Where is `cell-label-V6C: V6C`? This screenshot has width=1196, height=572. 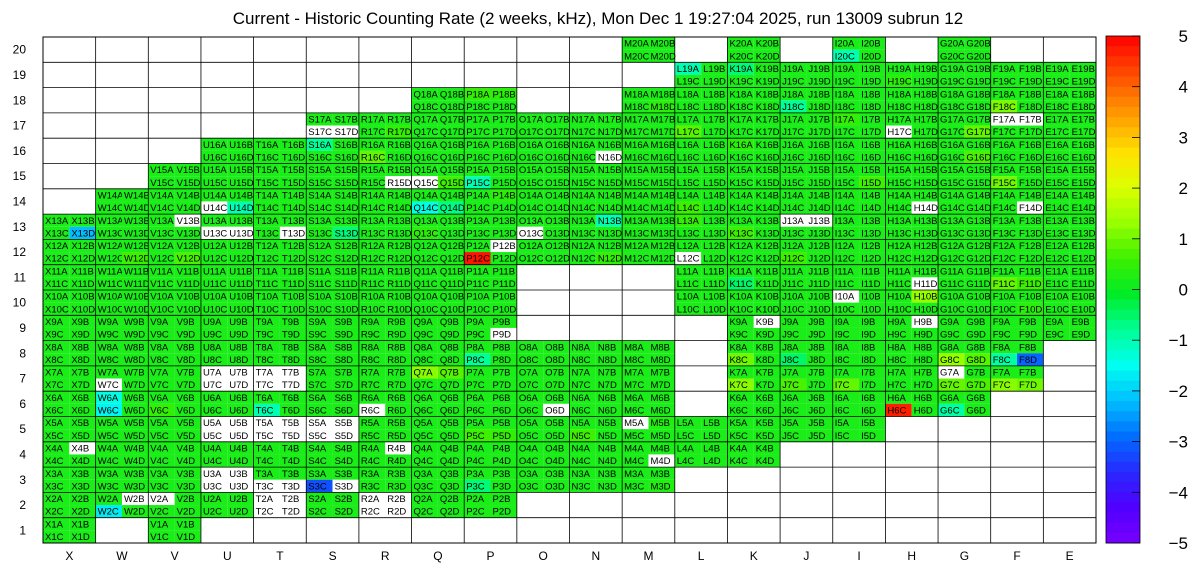 cell-label-V6C: V6C is located at coordinates (159, 411).